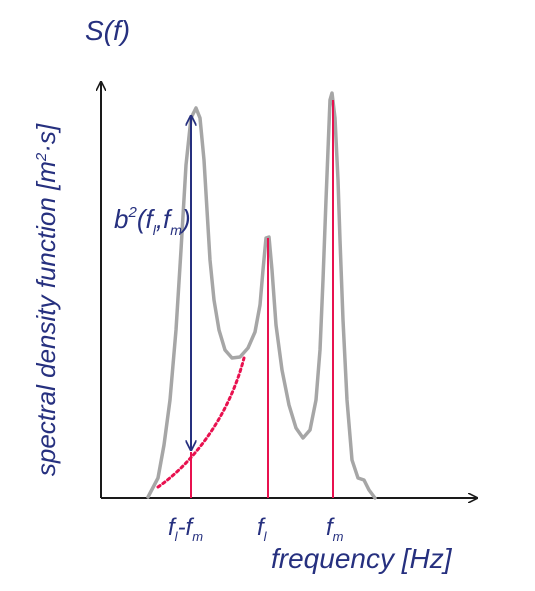 Image resolution: width=535 pixels, height=591 pixels. Describe the element at coordinates (185, 529) in the screenshot. I see `tick-label-fl-minus-fm: fl-fm` at that location.